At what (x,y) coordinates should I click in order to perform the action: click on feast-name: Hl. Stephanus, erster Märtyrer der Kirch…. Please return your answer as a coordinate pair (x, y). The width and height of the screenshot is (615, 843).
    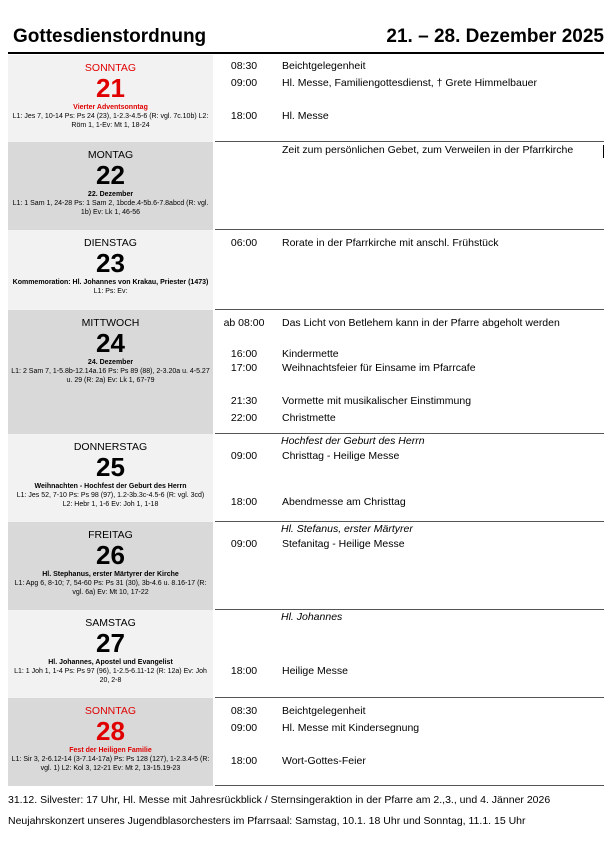
    Looking at the image, I should click on (110, 574).